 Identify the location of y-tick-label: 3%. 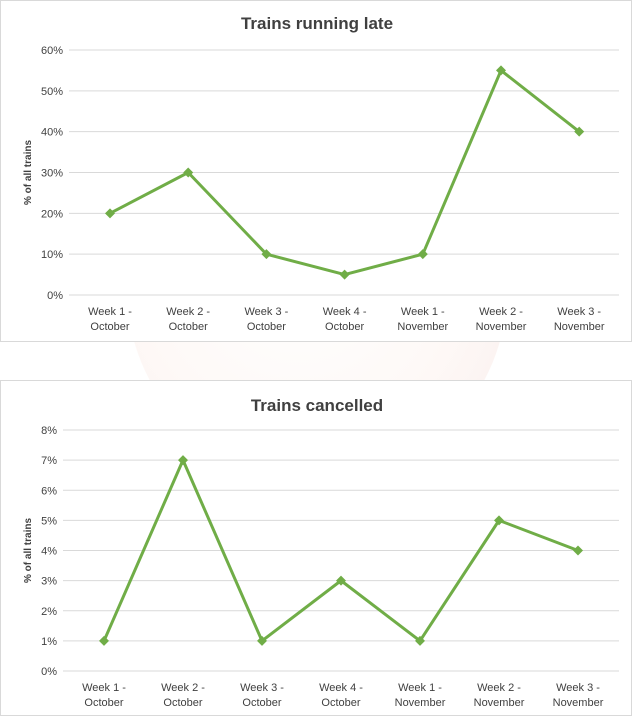
(49, 582).